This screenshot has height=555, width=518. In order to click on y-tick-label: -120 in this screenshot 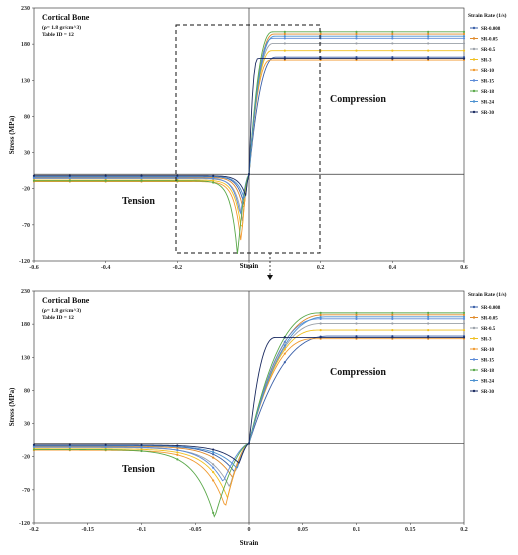, I will do `click(24, 262)`.